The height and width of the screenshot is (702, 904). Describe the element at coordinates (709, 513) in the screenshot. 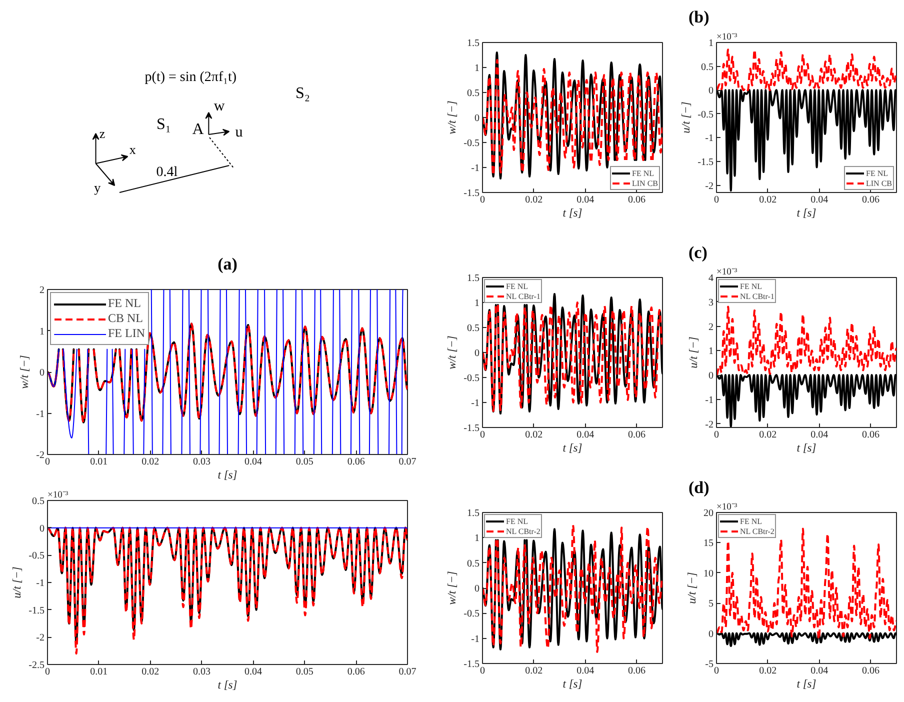

I see `y-tick-label: 20` at that location.